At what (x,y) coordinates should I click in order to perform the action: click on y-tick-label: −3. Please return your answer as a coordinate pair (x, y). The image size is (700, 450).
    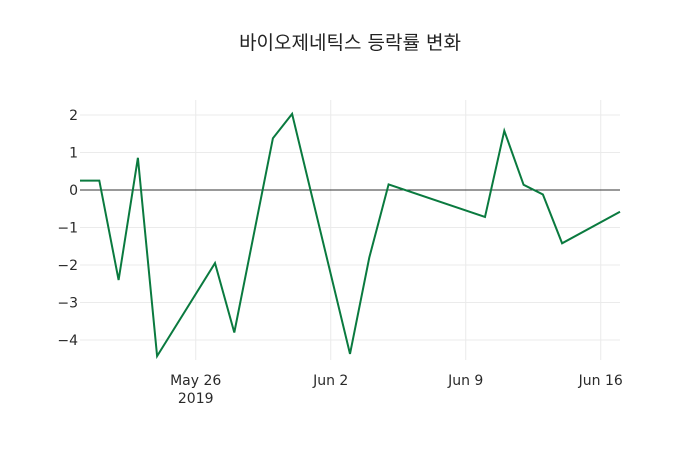
    Looking at the image, I should click on (67, 304).